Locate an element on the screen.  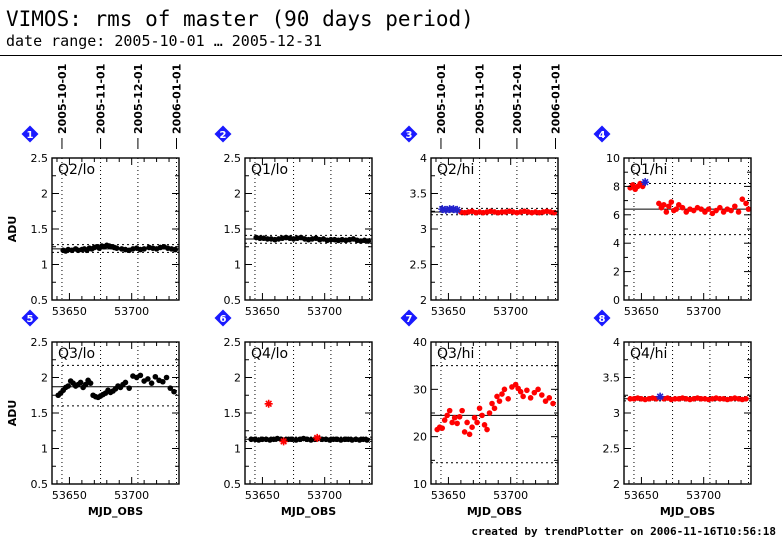
panel-1-frame is located at coordinates (115, 229).